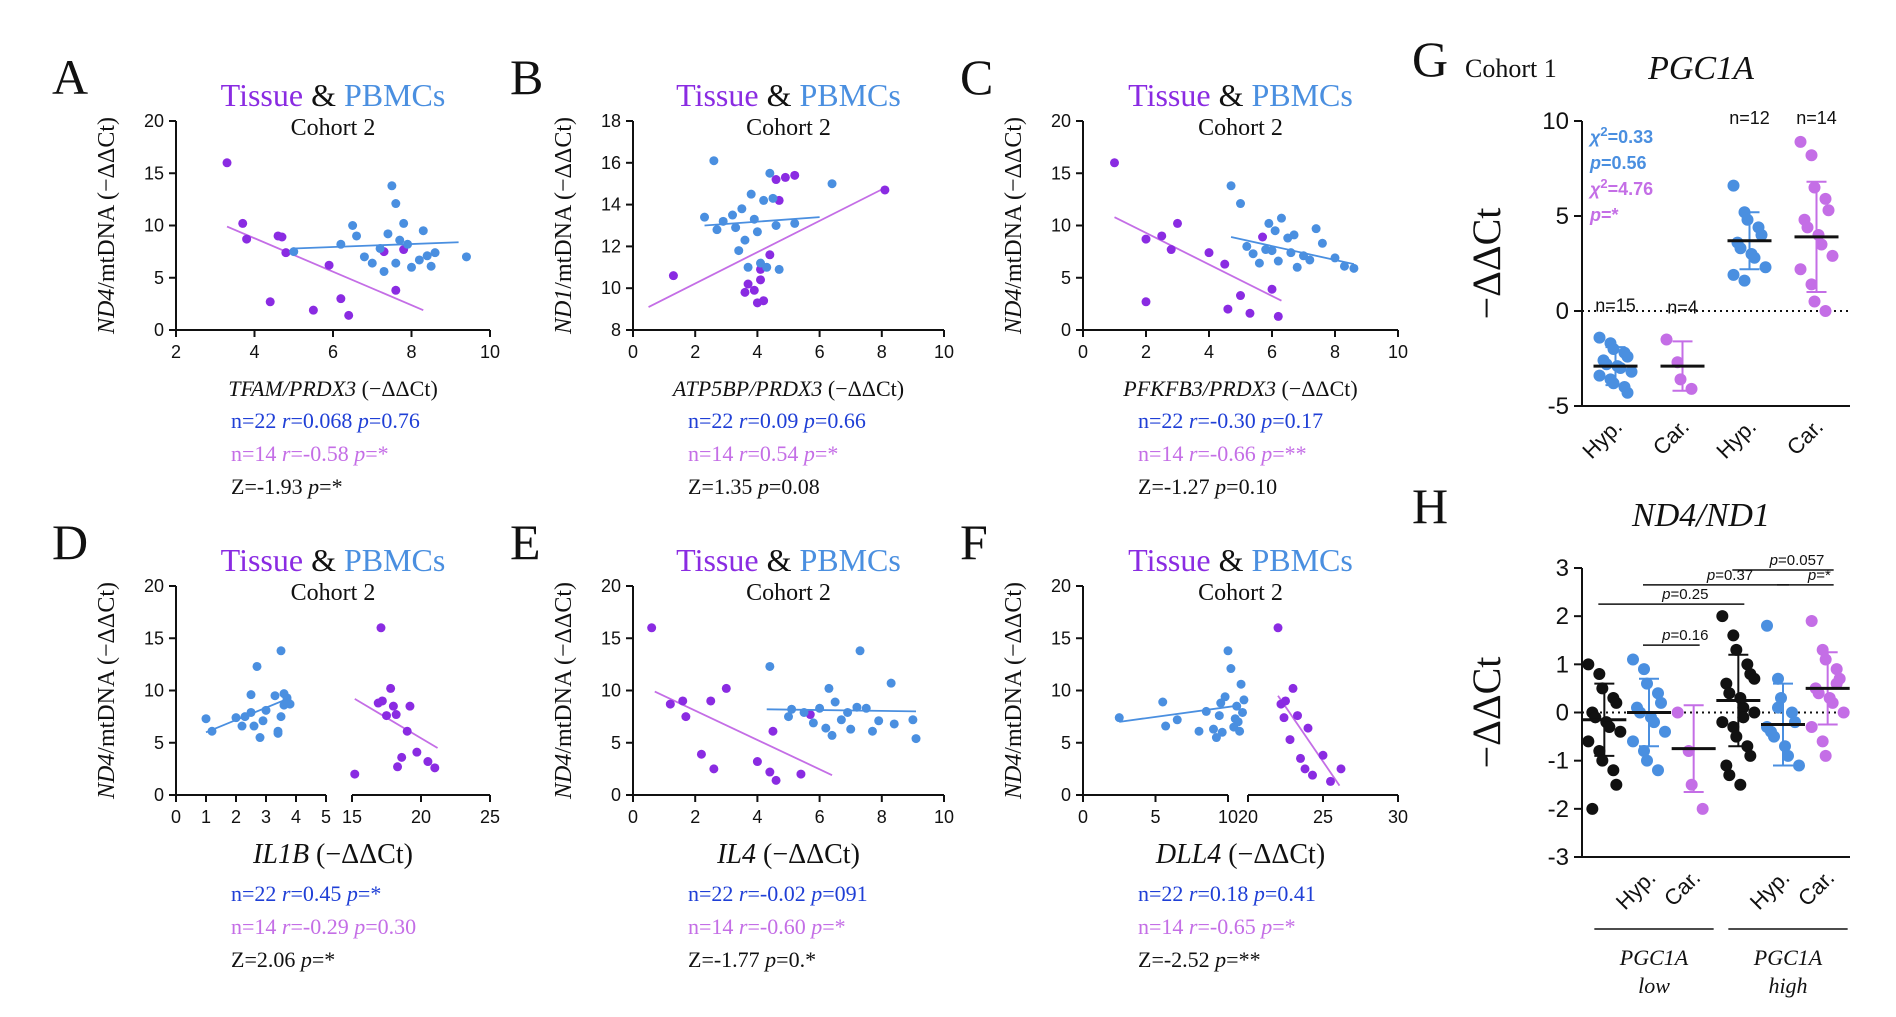 The image size is (1896, 1017). What do you see at coordinates (1816, 118) in the screenshot?
I see `n-label: n=14` at bounding box center [1816, 118].